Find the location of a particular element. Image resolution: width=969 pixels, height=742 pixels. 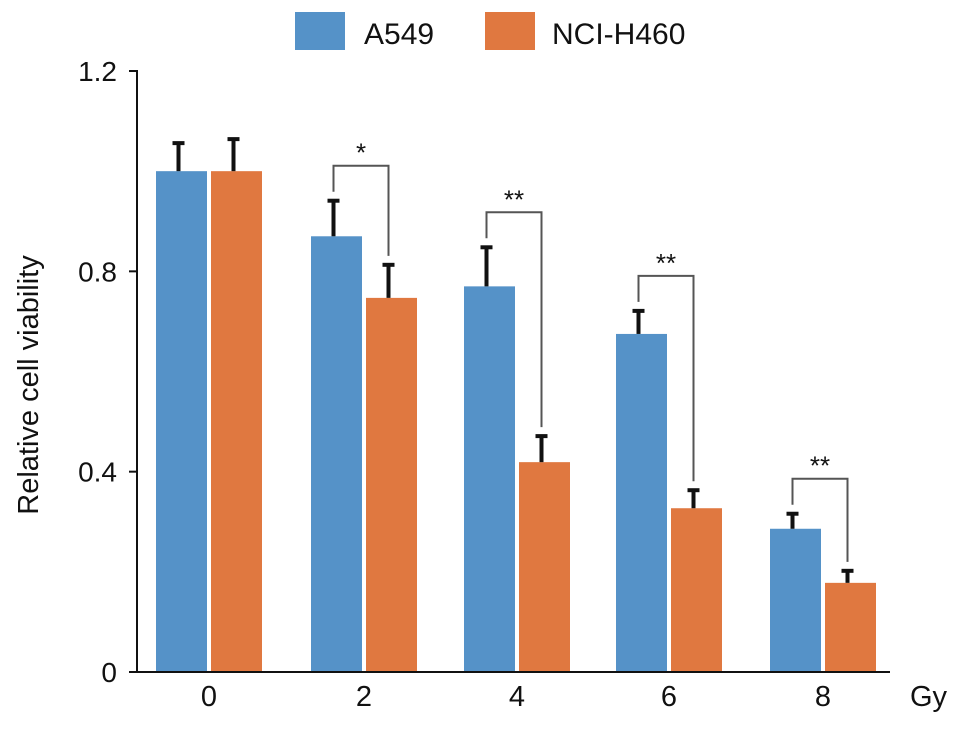

x-tick-label: 8 is located at coordinates (823, 697).